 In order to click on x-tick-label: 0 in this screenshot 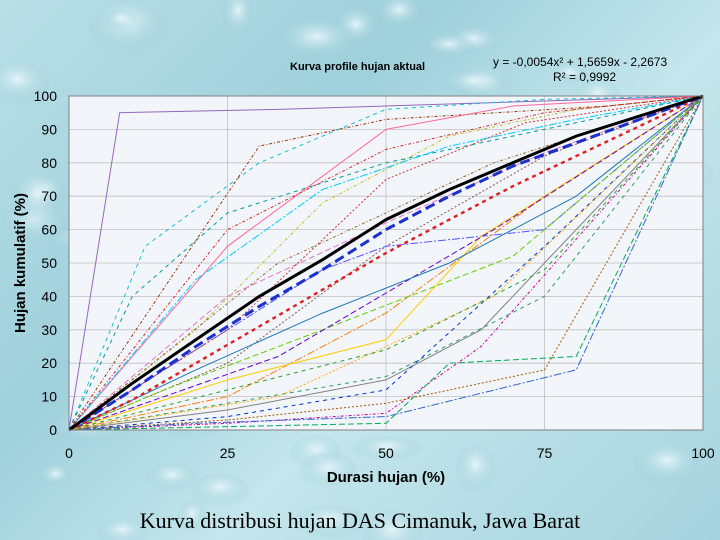, I will do `click(69, 453)`.